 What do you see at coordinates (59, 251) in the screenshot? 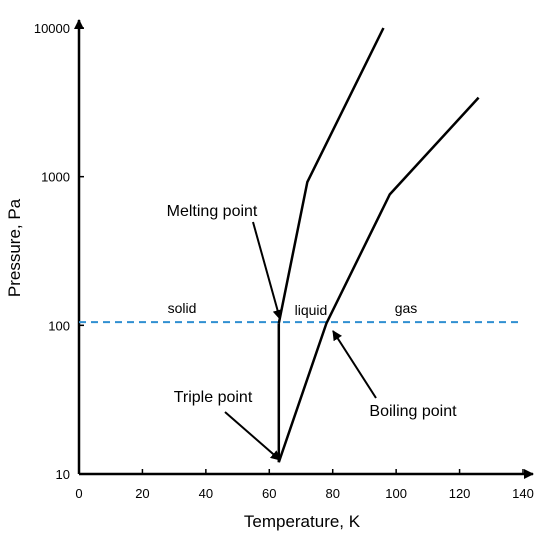
I see `y-ticks: 10 100 1000 10000` at bounding box center [59, 251].